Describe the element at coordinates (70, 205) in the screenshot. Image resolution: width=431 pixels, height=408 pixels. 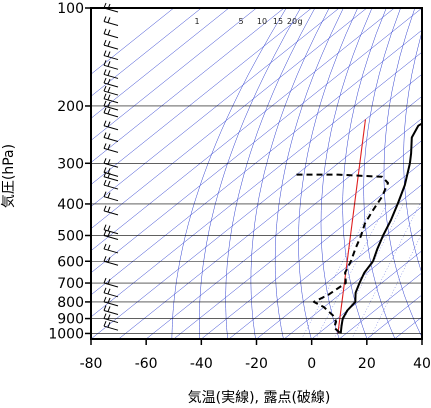
I see `y-tick-label: 400` at that location.